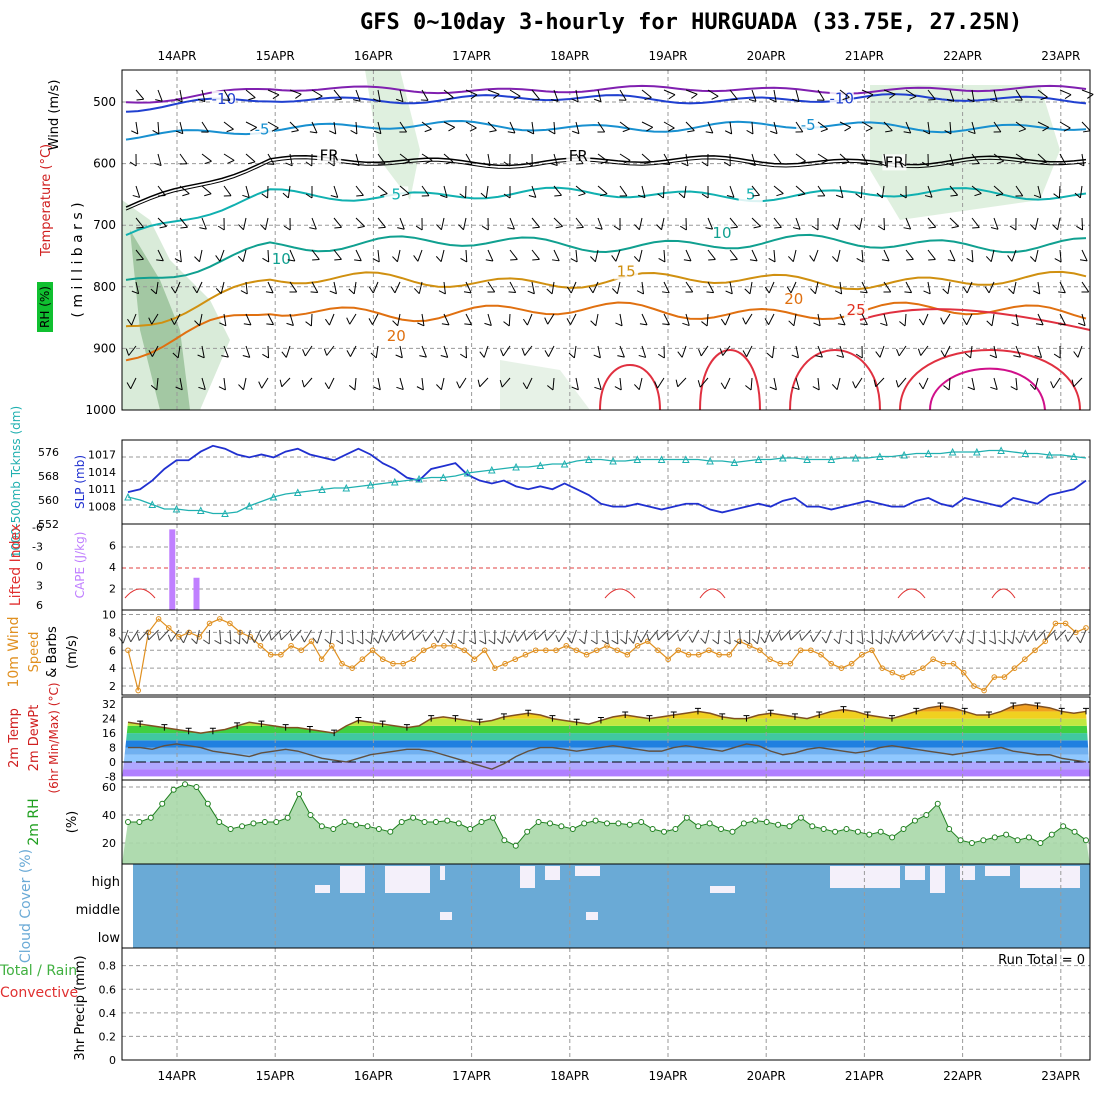  Describe the element at coordinates (98, 910) in the screenshot. I see `cloud-level-label: middle` at that location.